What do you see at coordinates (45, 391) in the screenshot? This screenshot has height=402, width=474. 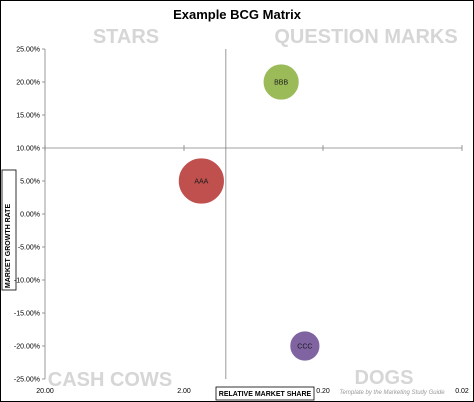 I see `x-tick-label: 20.00` at bounding box center [45, 391].